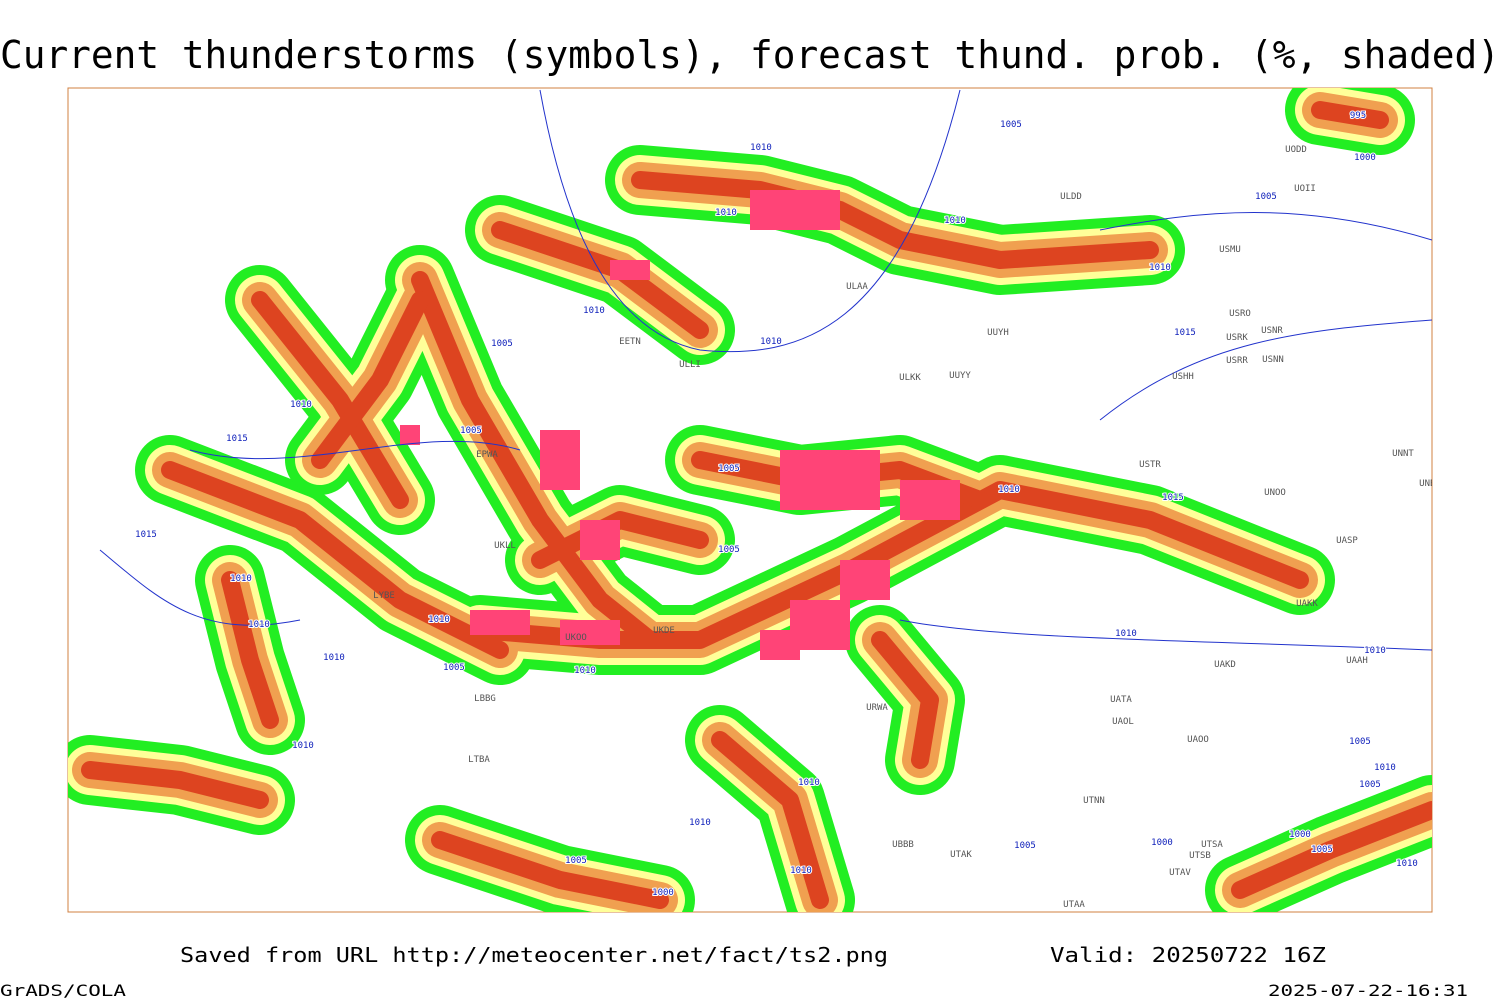 Image resolution: width=1500 pixels, height=1000 pixels. I want to click on station-code: UAOL, so click(1123, 722).